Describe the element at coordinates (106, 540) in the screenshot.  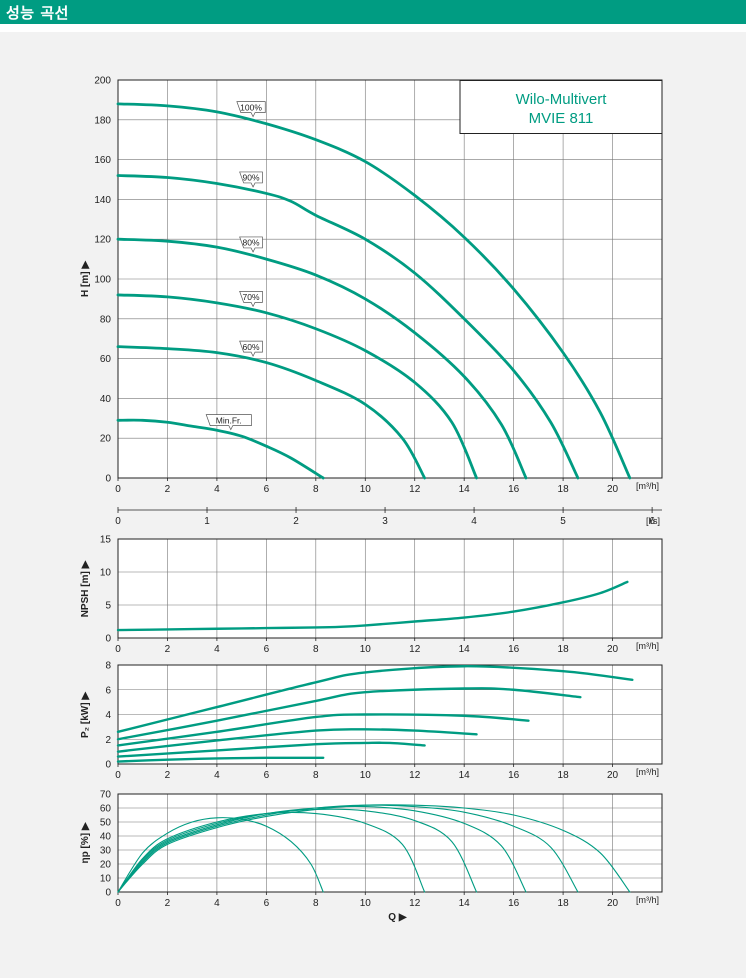
I see `y-tick-label: 15` at that location.